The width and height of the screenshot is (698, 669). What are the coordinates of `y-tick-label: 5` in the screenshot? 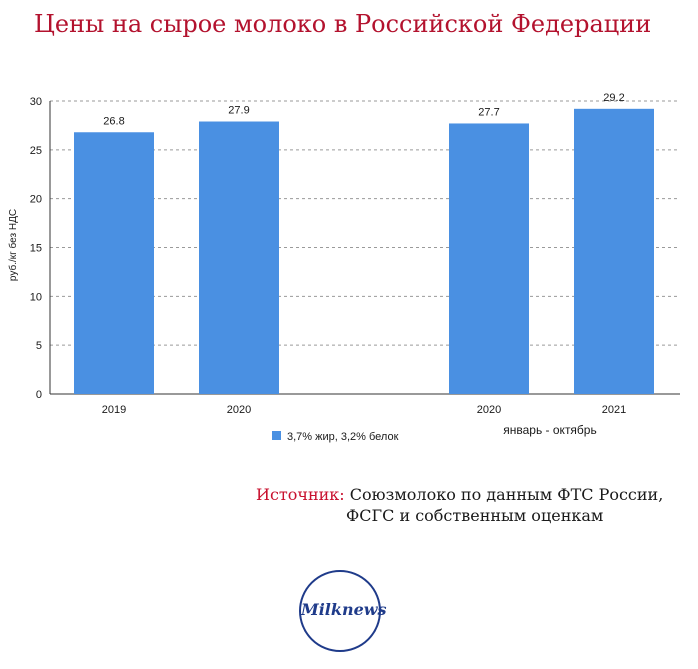 It's located at (39, 346).